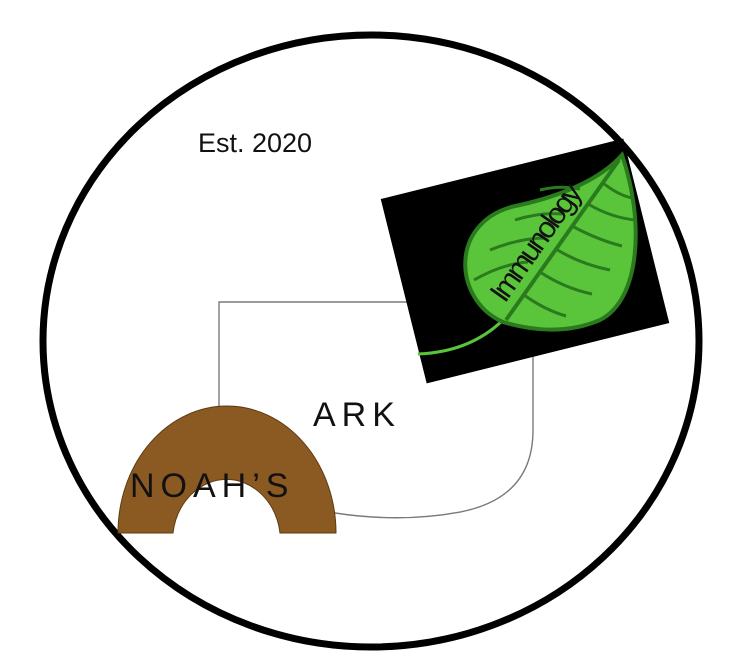 This screenshot has width=739, height=668. I want to click on established-text: Est. 2020, so click(255, 143).